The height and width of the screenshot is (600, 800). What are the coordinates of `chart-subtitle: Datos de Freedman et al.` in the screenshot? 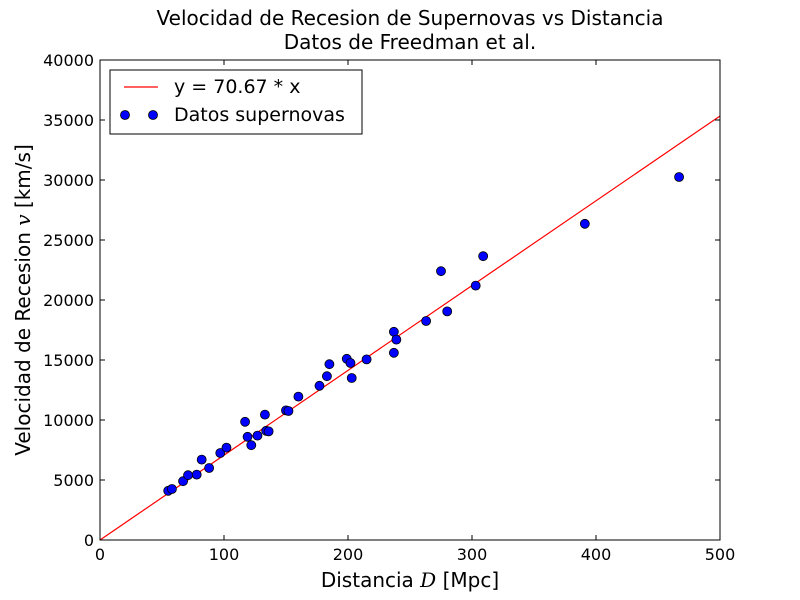 It's located at (410, 42).